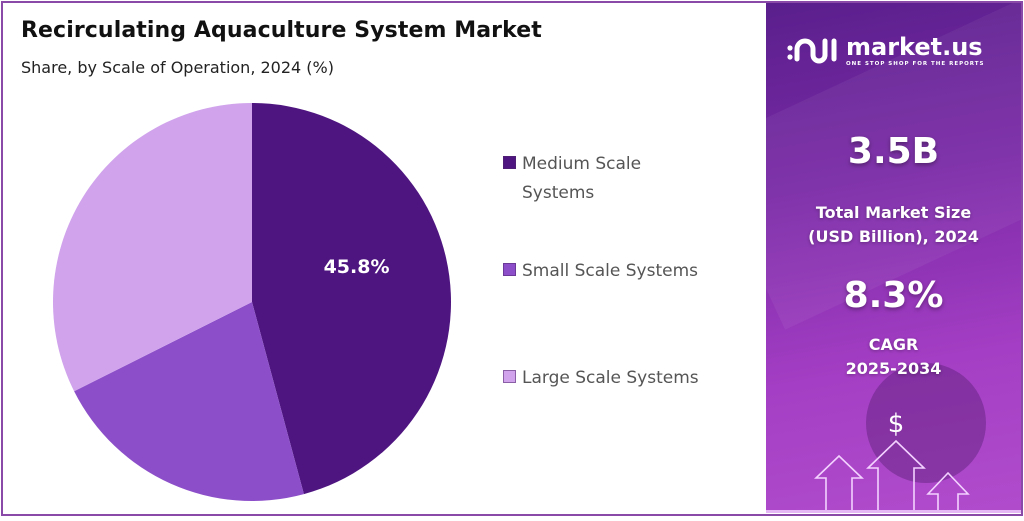 The image size is (1024, 521). Describe the element at coordinates (509, 376) in the screenshot. I see `legend-swatch-large` at that location.